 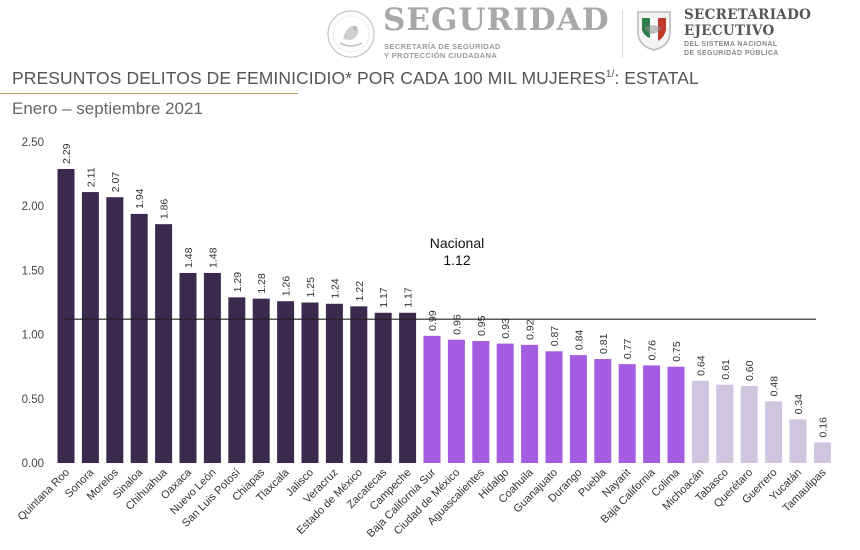 What do you see at coordinates (750, 370) in the screenshot?
I see `bar-value-label: 0.60` at bounding box center [750, 370].